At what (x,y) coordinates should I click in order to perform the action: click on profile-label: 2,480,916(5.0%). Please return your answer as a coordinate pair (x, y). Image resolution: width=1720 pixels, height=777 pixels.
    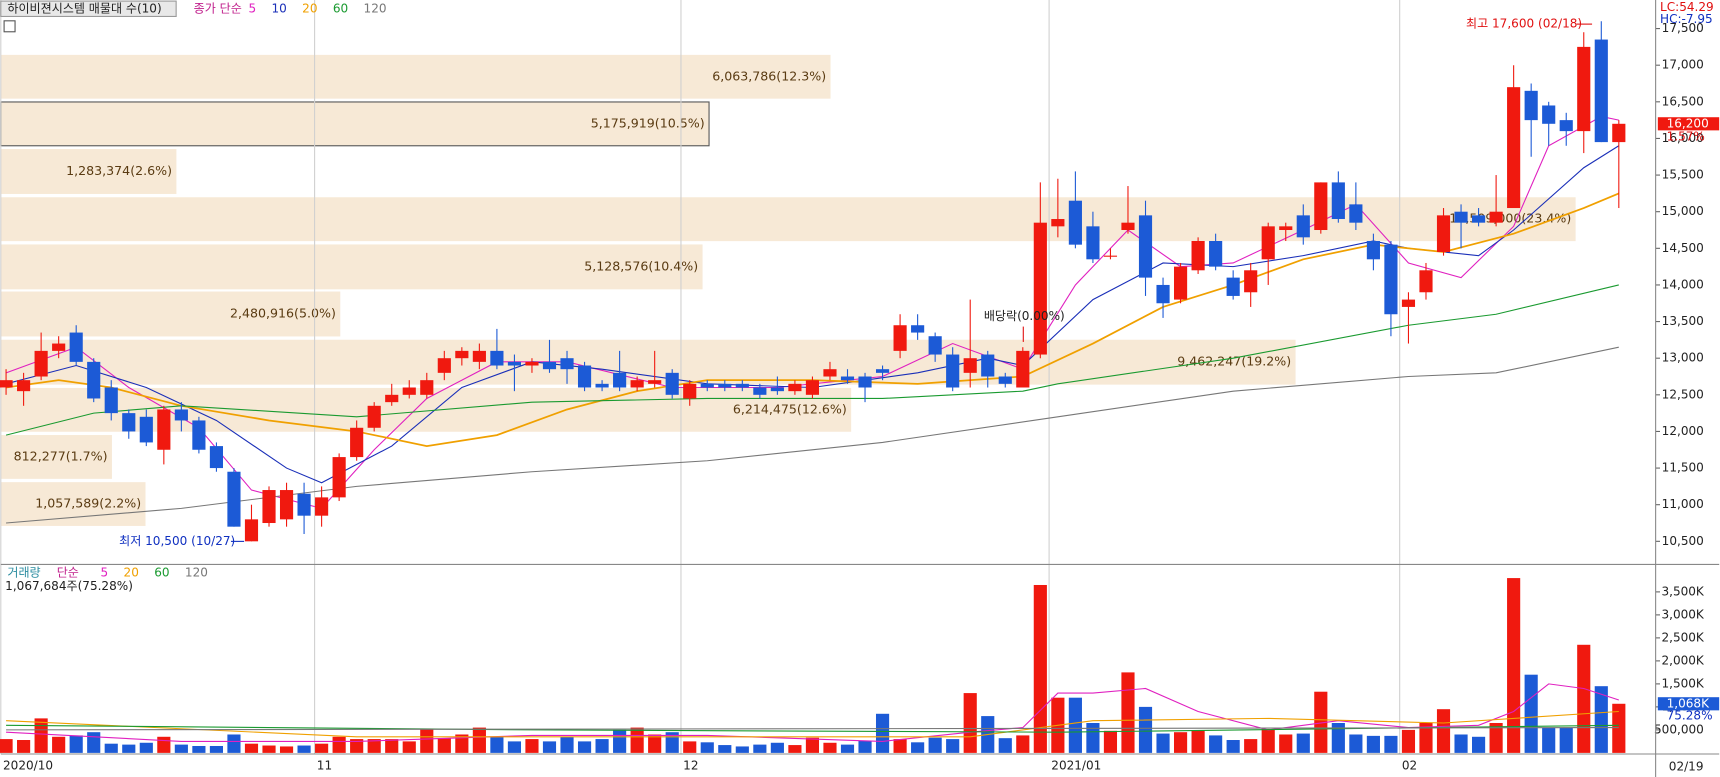
    Looking at the image, I should click on (283, 312).